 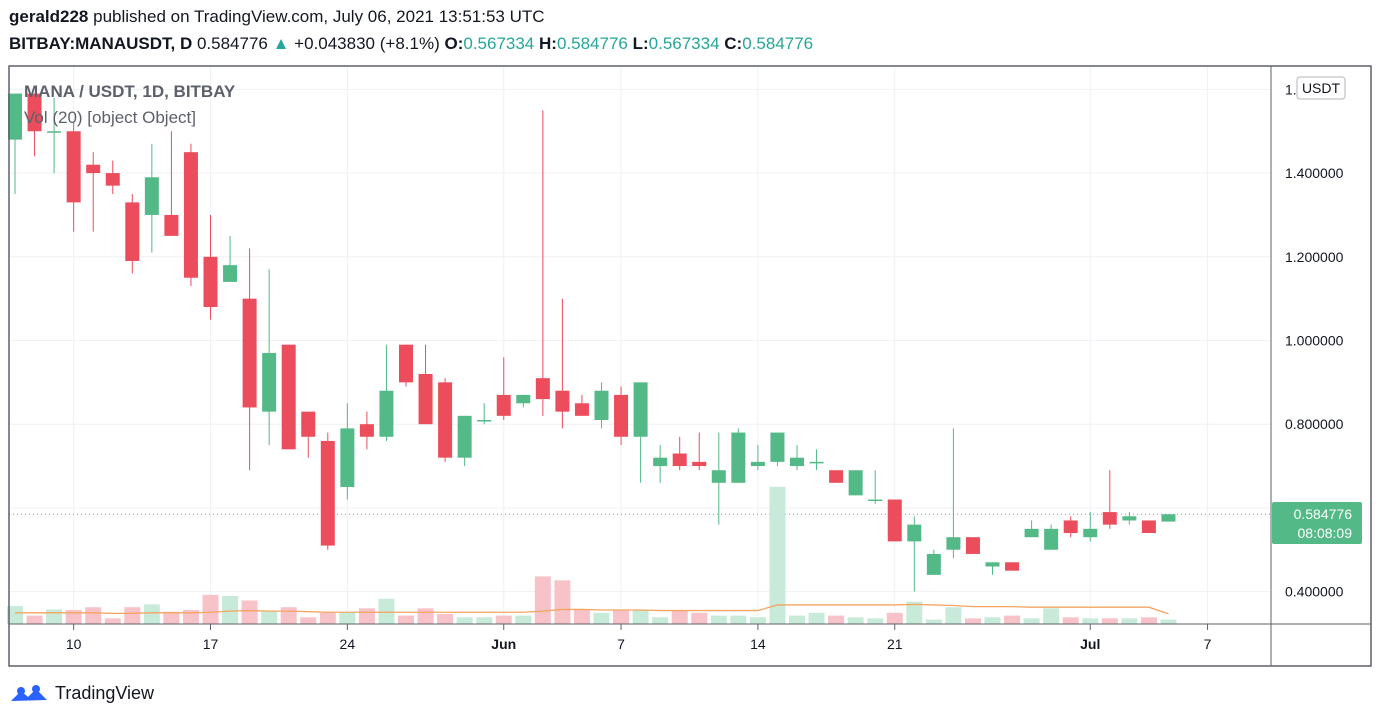 What do you see at coordinates (1317, 523) in the screenshot?
I see `last-price-marker: 0.584776 08:08:09` at bounding box center [1317, 523].